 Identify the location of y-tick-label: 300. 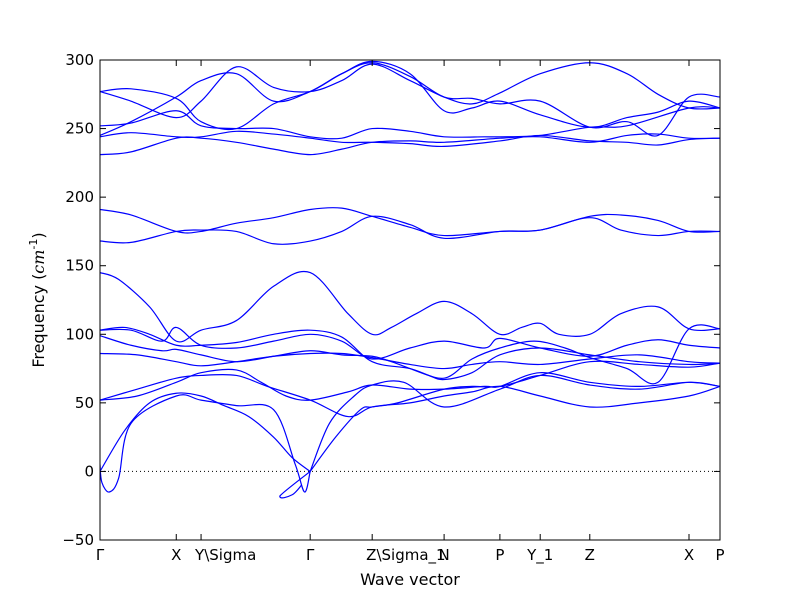
(79, 60).